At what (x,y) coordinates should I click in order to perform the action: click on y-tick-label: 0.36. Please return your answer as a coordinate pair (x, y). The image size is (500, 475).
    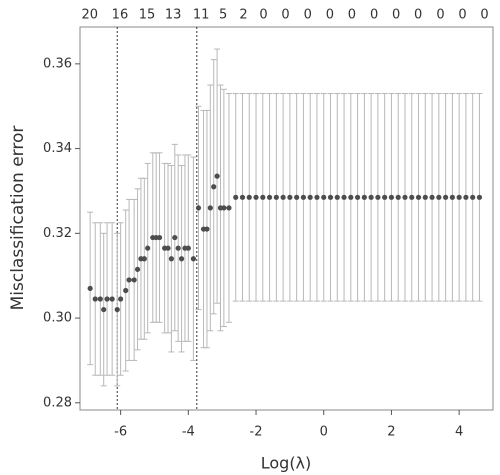
    Looking at the image, I should click on (57, 63).